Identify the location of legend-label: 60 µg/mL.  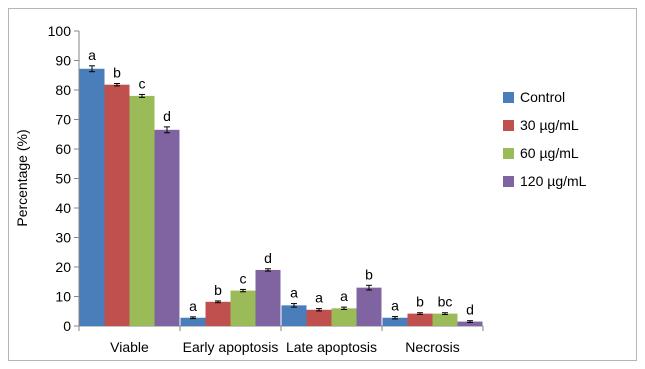
(549, 153).